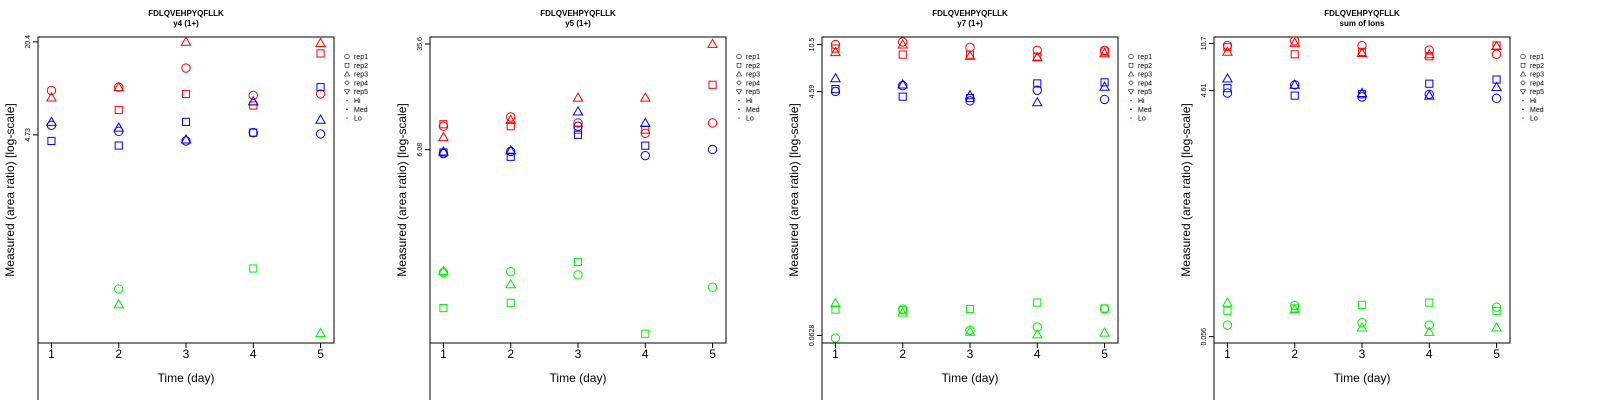 The width and height of the screenshot is (1600, 400). I want to click on y-axis-label: Measured (area ratio) [log-scale], so click(794, 189).